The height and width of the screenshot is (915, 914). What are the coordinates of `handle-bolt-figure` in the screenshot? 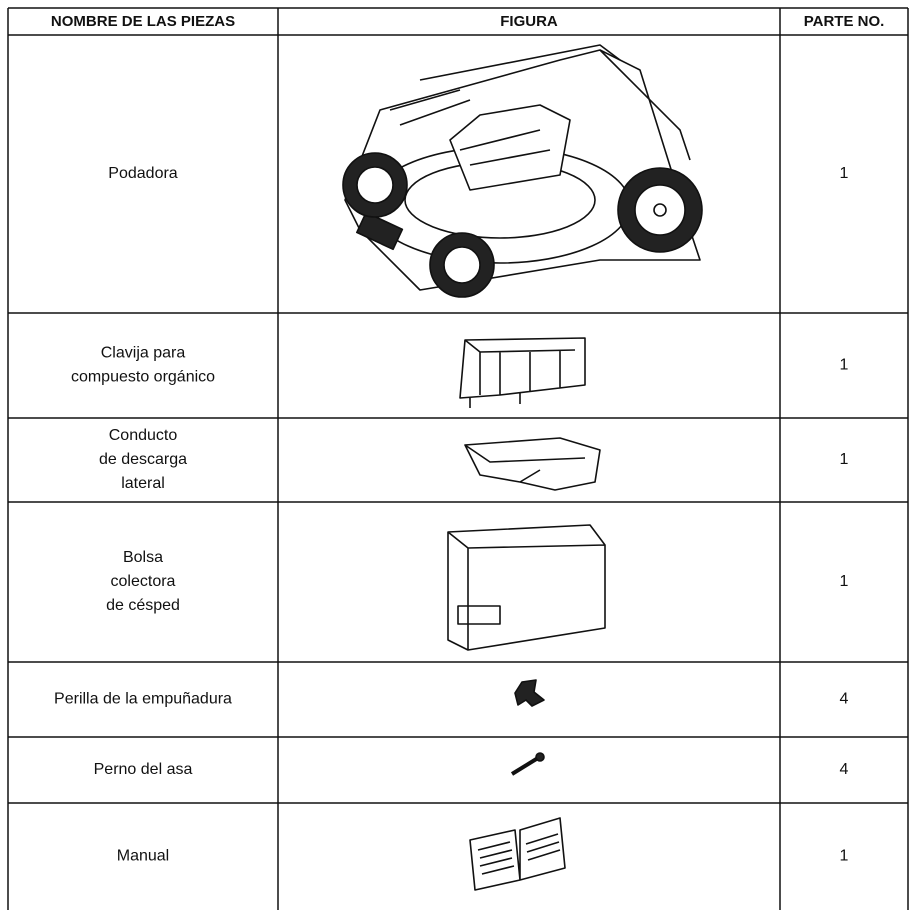 It's located at (527, 764).